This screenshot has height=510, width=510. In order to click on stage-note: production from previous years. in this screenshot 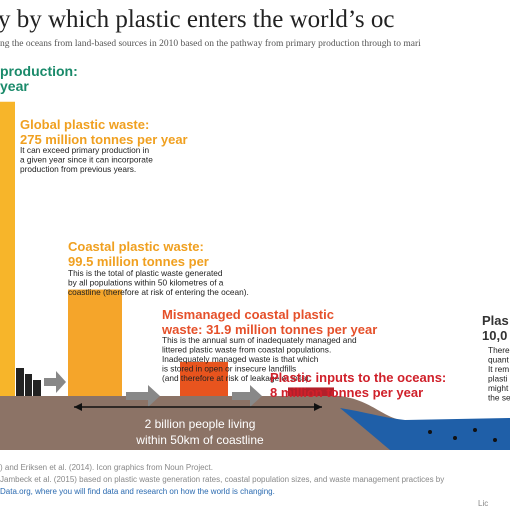, I will do `click(78, 169)`.